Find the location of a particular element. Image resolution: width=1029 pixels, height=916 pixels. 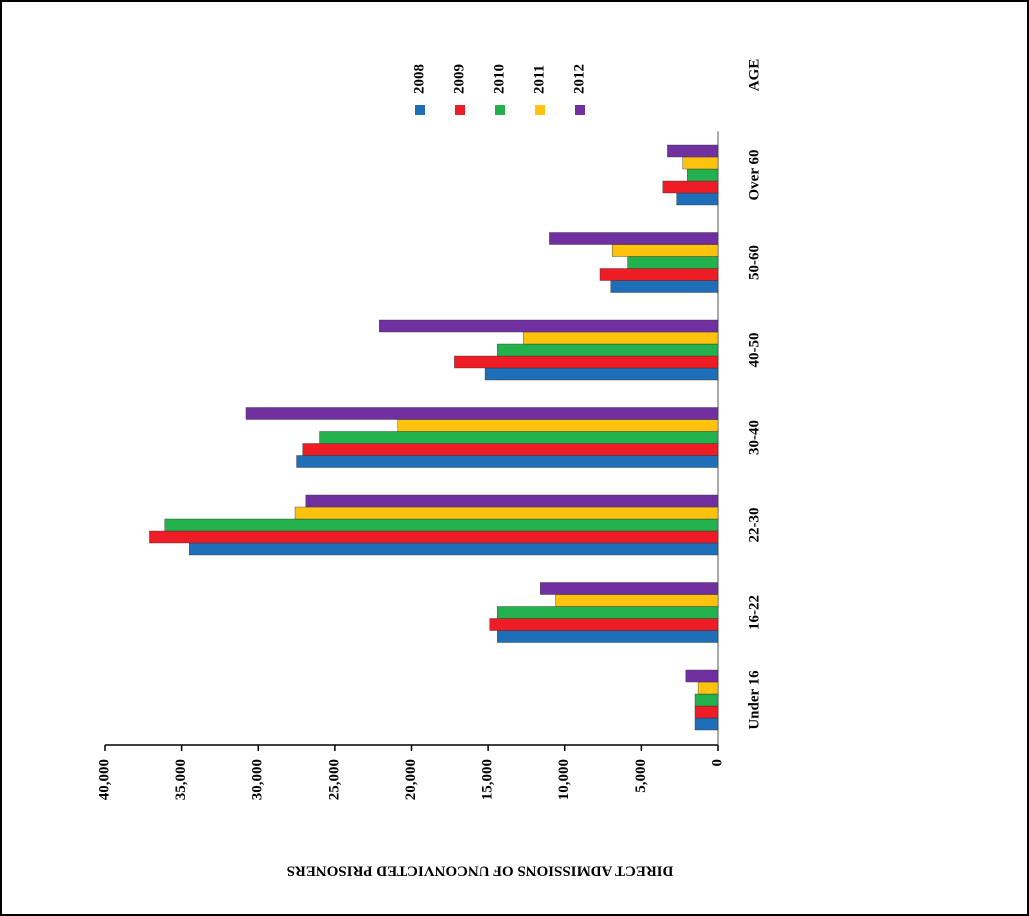

y-tick-label: 25,000 is located at coordinates (334, 779).